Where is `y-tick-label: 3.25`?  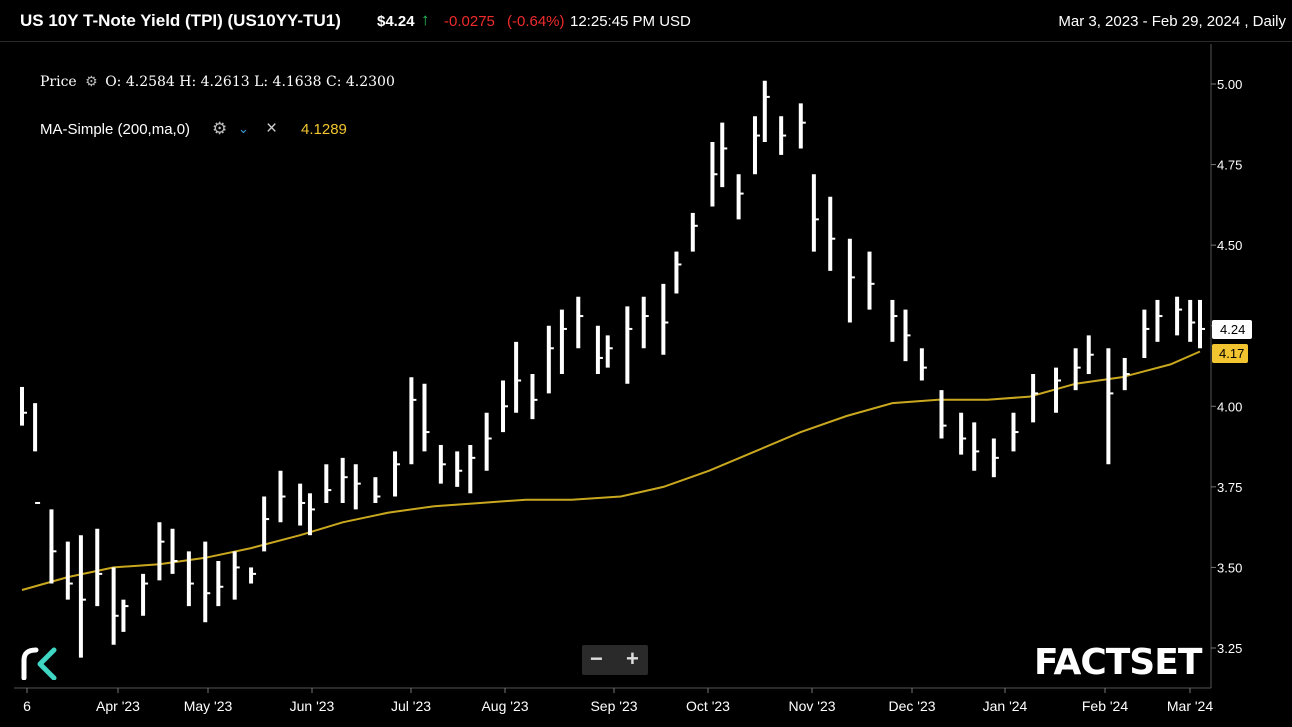
y-tick-label: 3.25 is located at coordinates (1229, 648).